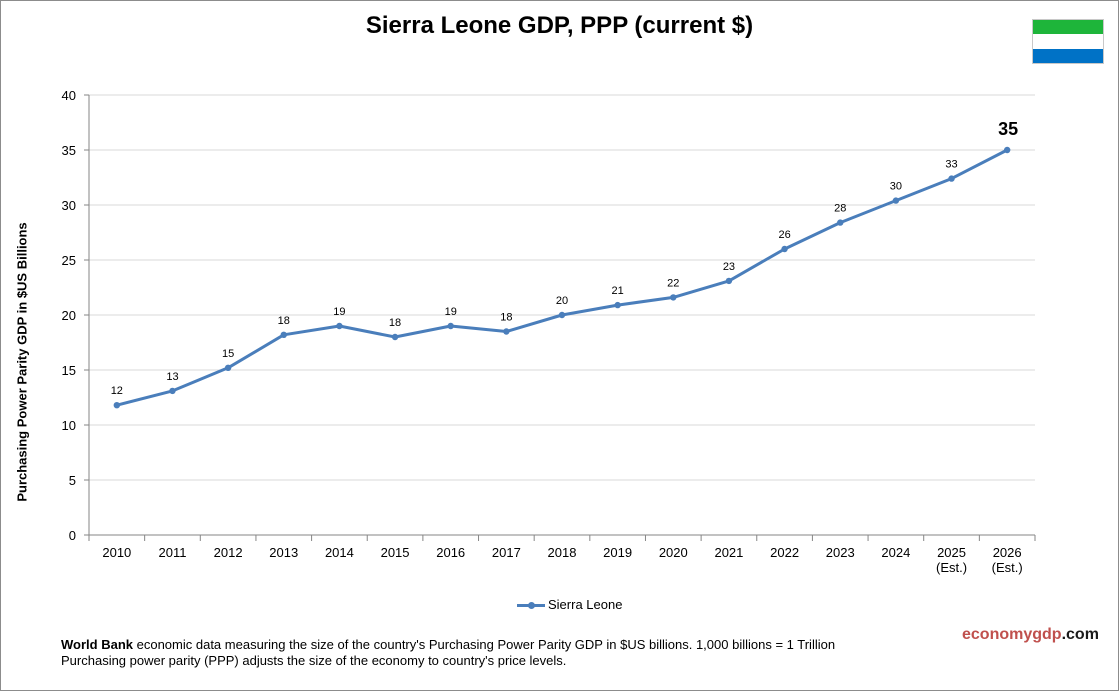  I want to click on x-tick-label-line: 2014, so click(339, 552).